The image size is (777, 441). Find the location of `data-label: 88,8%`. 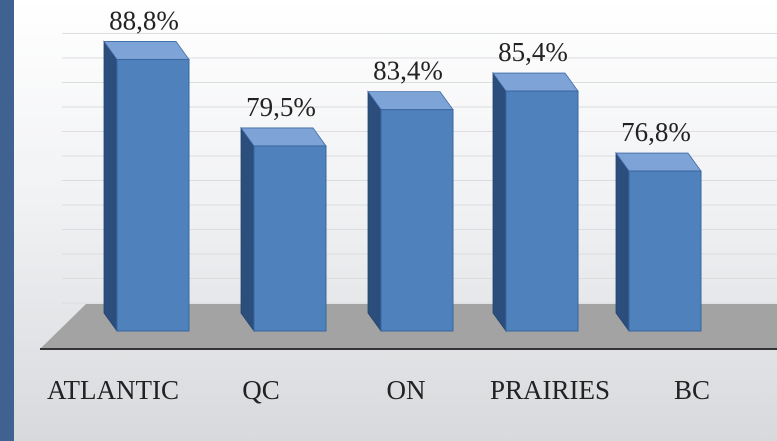

data-label: 88,8% is located at coordinates (144, 20).